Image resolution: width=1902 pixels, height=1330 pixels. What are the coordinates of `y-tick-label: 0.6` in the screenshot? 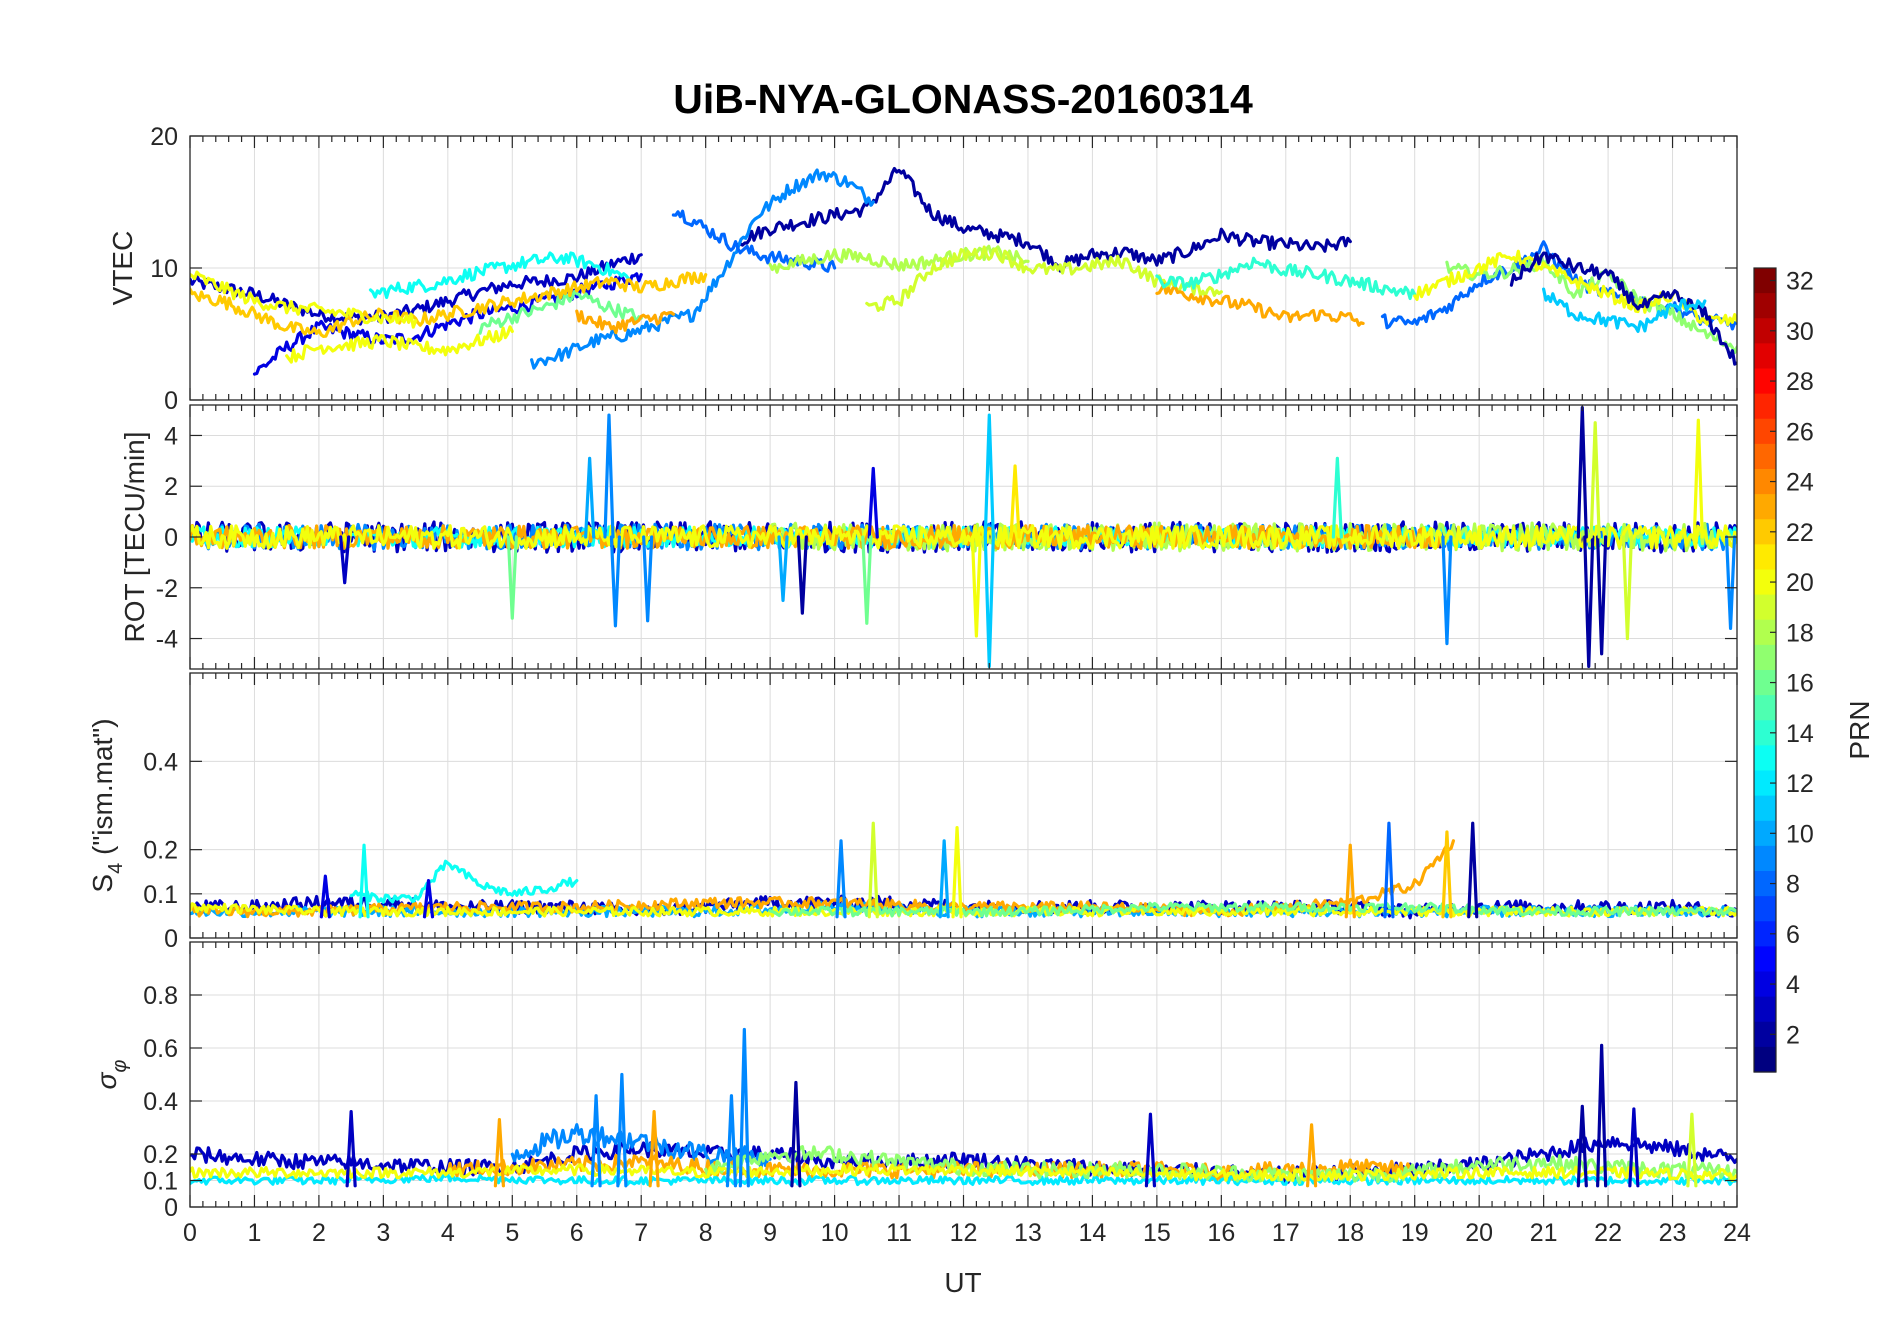 It's located at (160, 1049).